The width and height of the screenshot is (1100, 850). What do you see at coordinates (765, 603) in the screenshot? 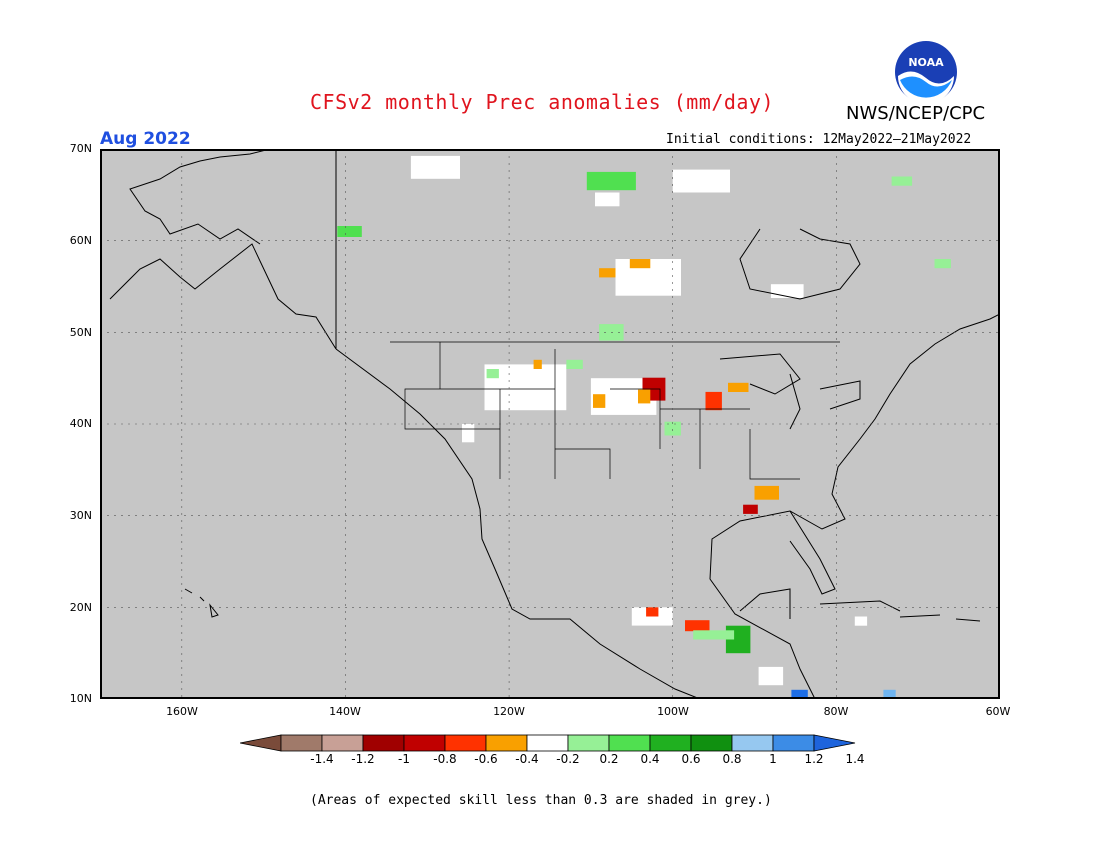
I see `yucatan` at bounding box center [765, 603].